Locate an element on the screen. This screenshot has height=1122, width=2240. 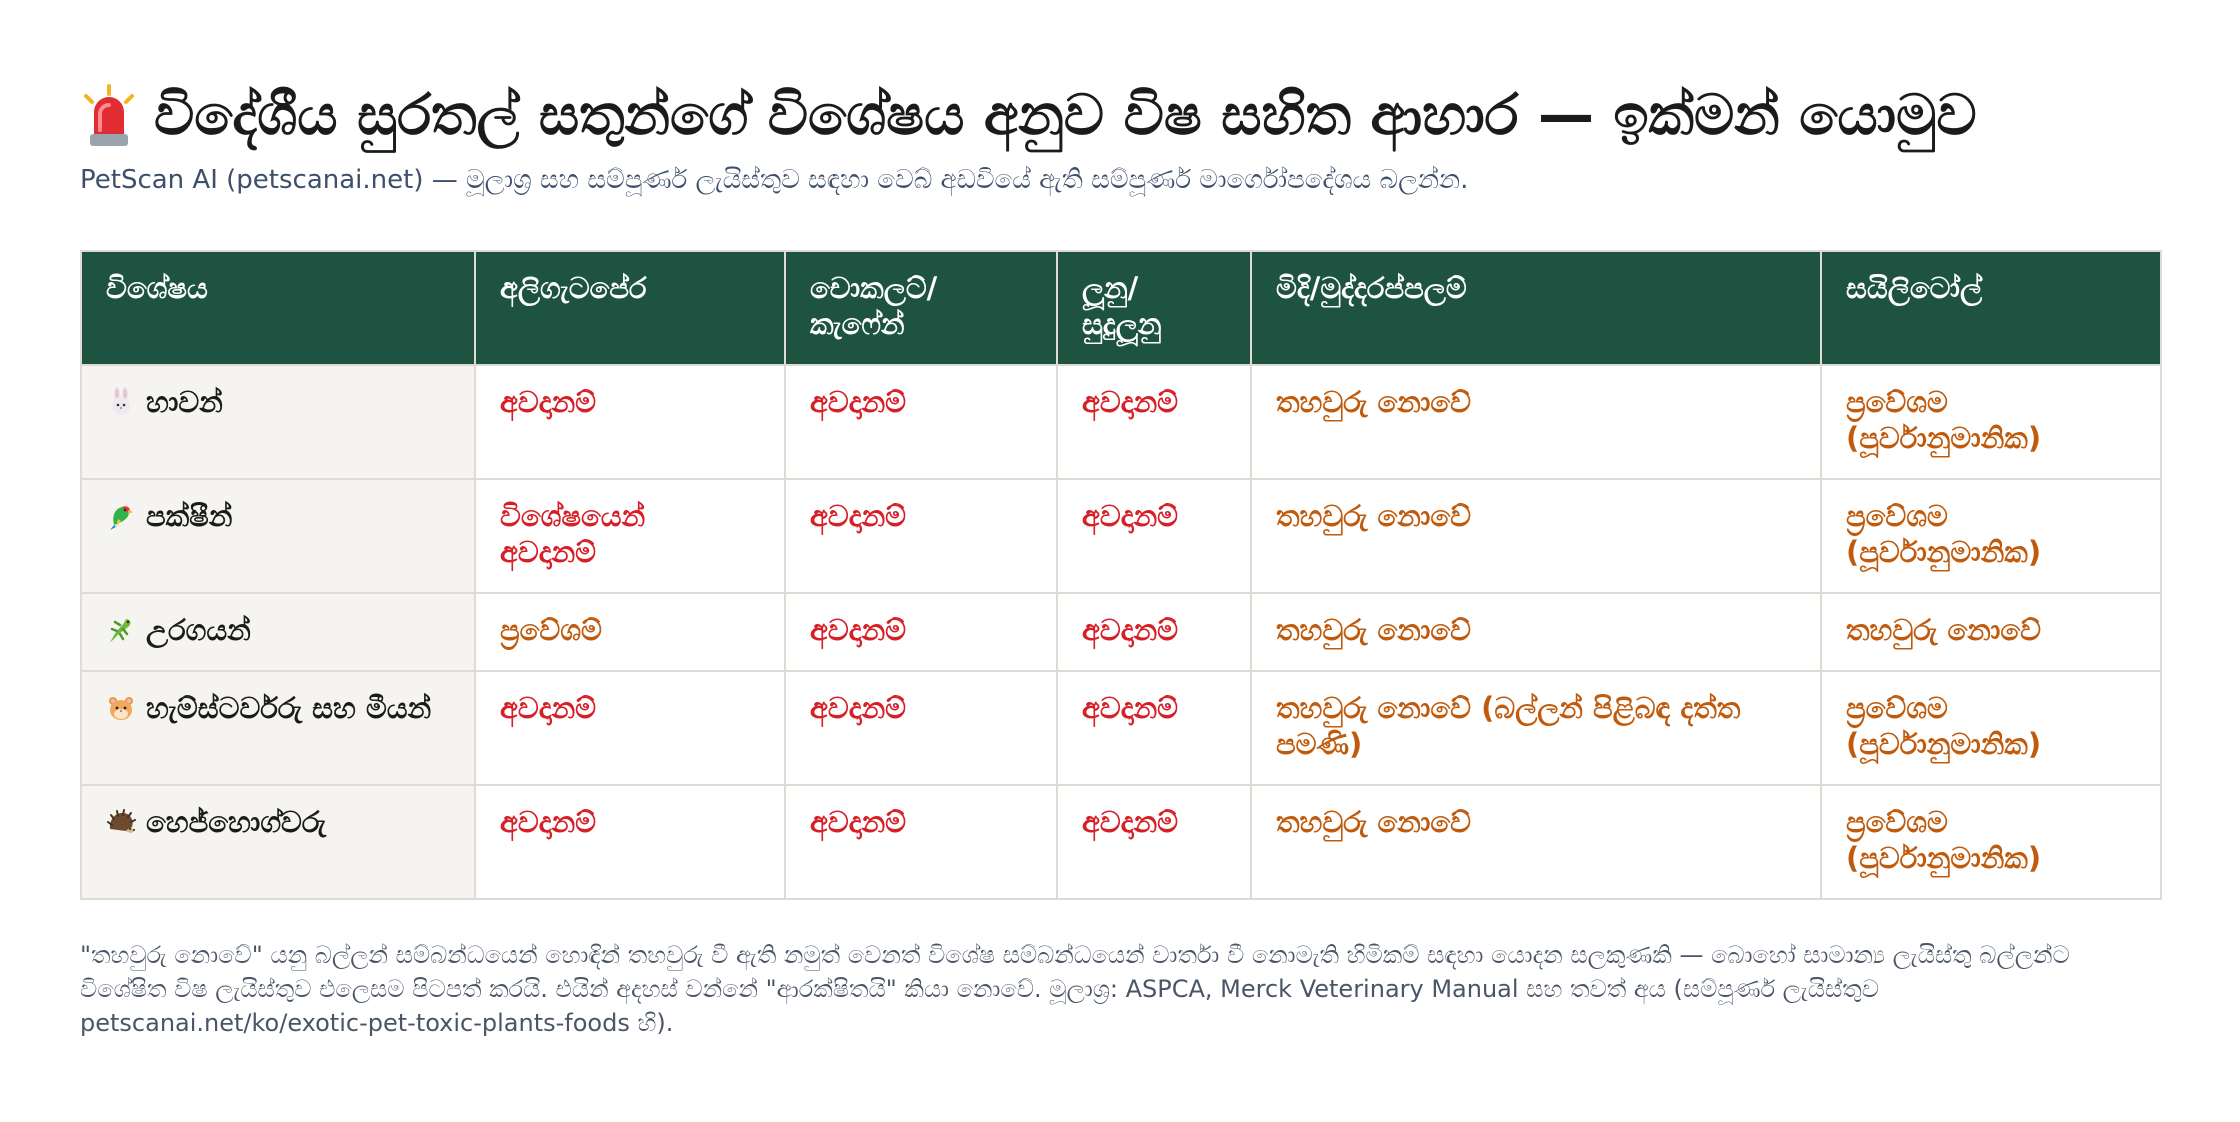
column-header-grapes: මිදි/මුද්දරප්පලම් is located at coordinates (1536, 308).